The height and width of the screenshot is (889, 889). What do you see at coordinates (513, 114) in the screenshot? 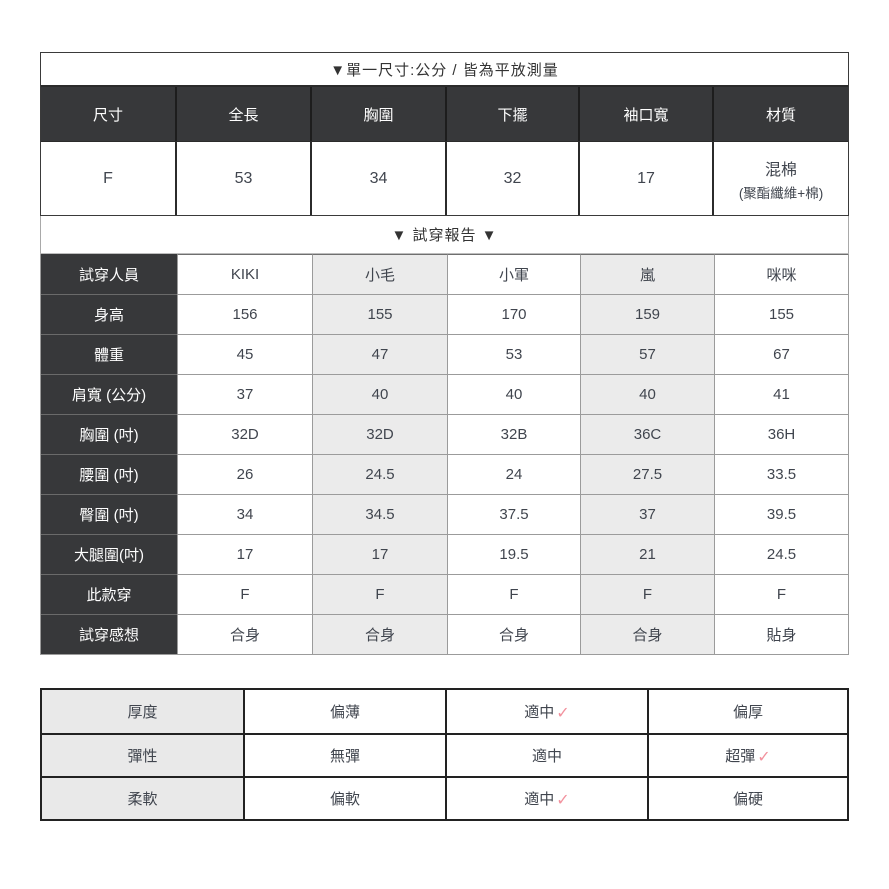
I see `size-col-header: 下擺` at bounding box center [513, 114].